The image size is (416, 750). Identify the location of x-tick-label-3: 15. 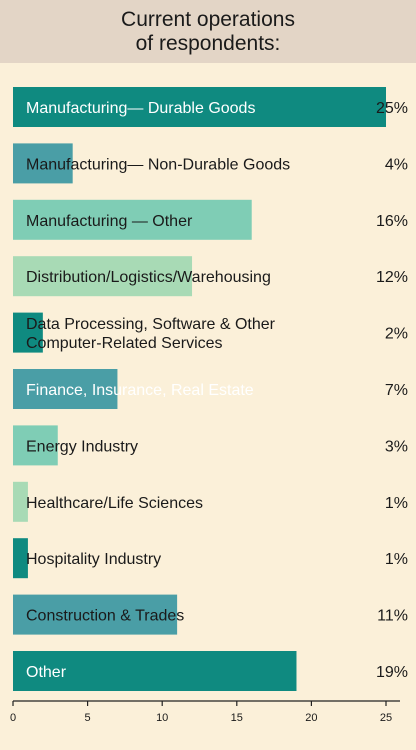
(237, 718).